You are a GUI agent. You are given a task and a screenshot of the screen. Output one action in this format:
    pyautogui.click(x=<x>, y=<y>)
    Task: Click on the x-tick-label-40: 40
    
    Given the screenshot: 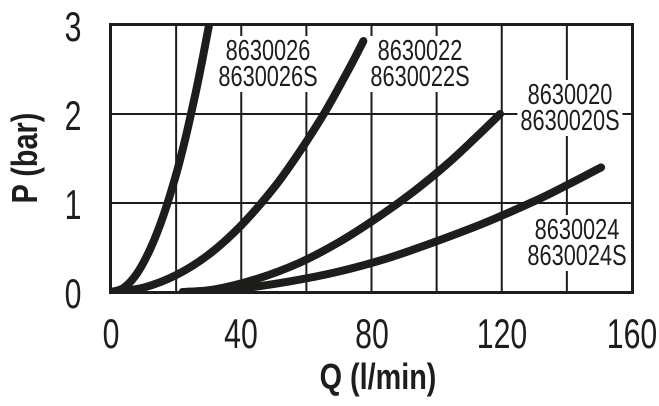 What is the action you would take?
    pyautogui.click(x=241, y=333)
    